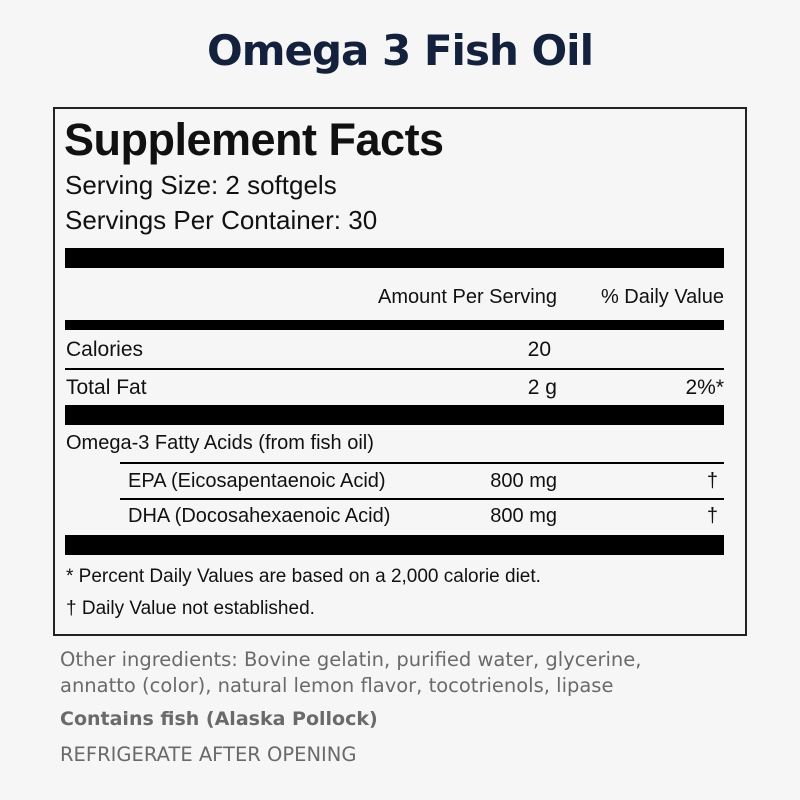  Describe the element at coordinates (221, 220) in the screenshot. I see `servings-per-container: Servings Per Container: 30` at that location.